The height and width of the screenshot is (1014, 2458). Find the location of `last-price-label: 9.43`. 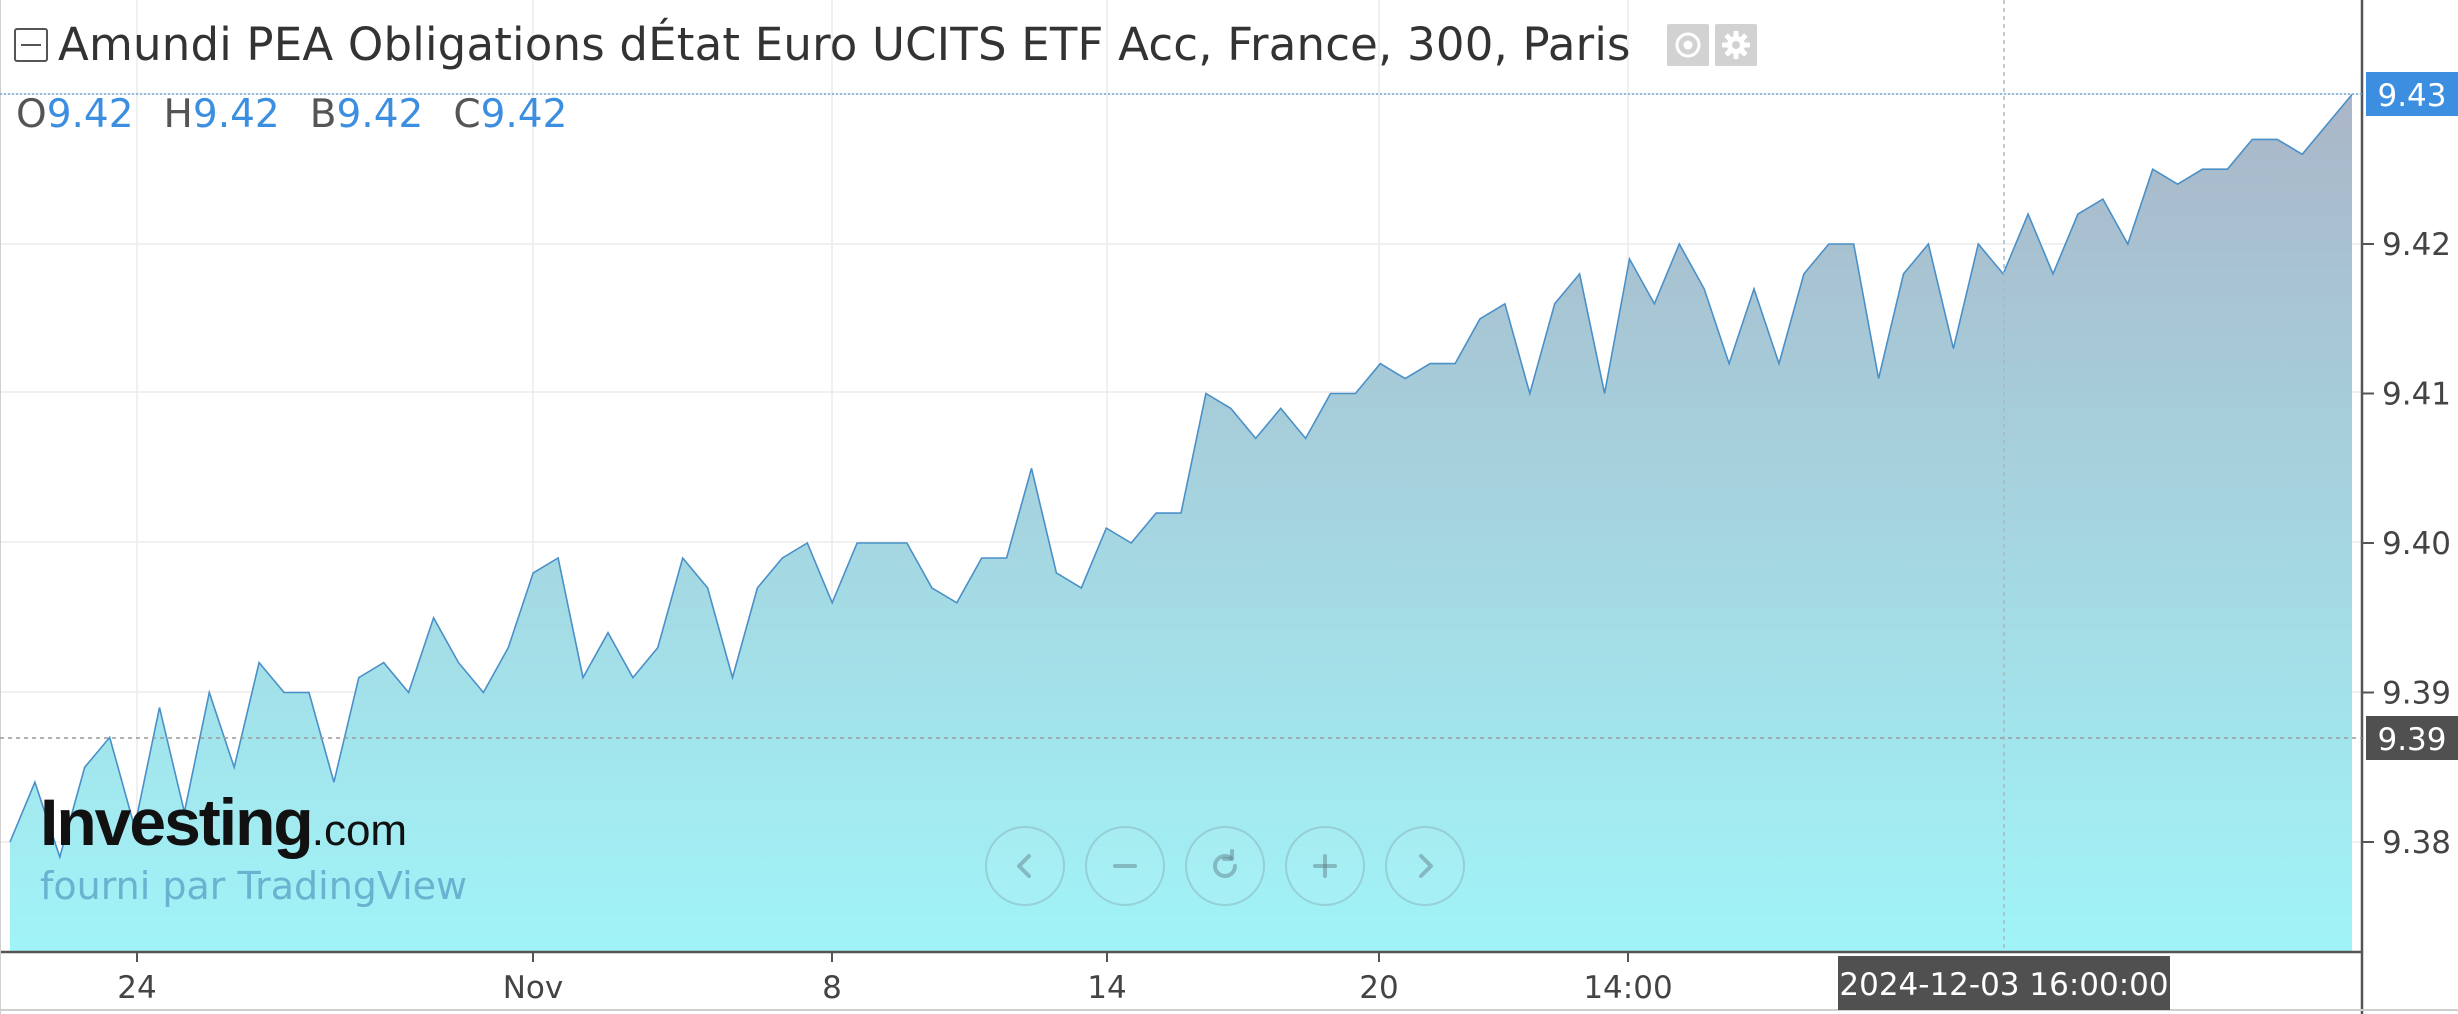

last-price-label: 9.43 is located at coordinates (2411, 96).